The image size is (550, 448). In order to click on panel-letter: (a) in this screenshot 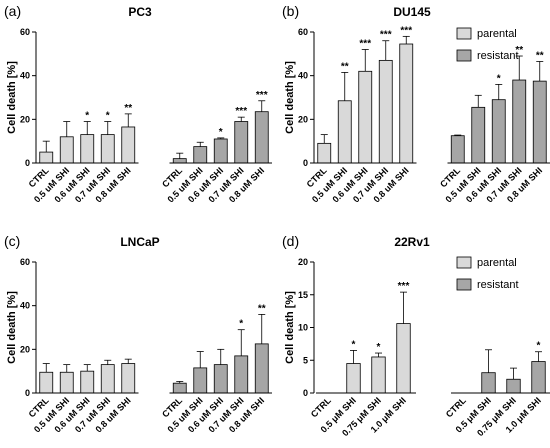, I will do `click(12, 11)`.